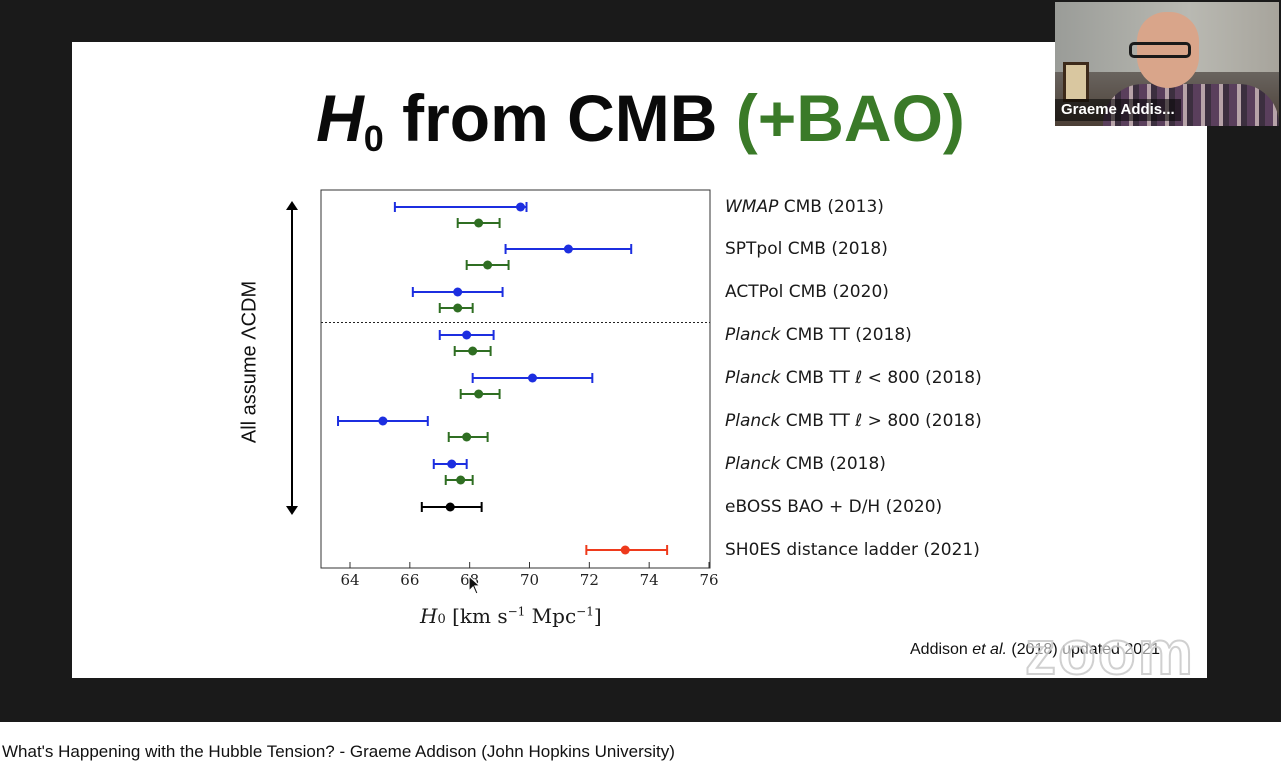 The height and width of the screenshot is (770, 1281). I want to click on series-label-text-8: SH0ES distance ladder (2021), so click(852, 550).